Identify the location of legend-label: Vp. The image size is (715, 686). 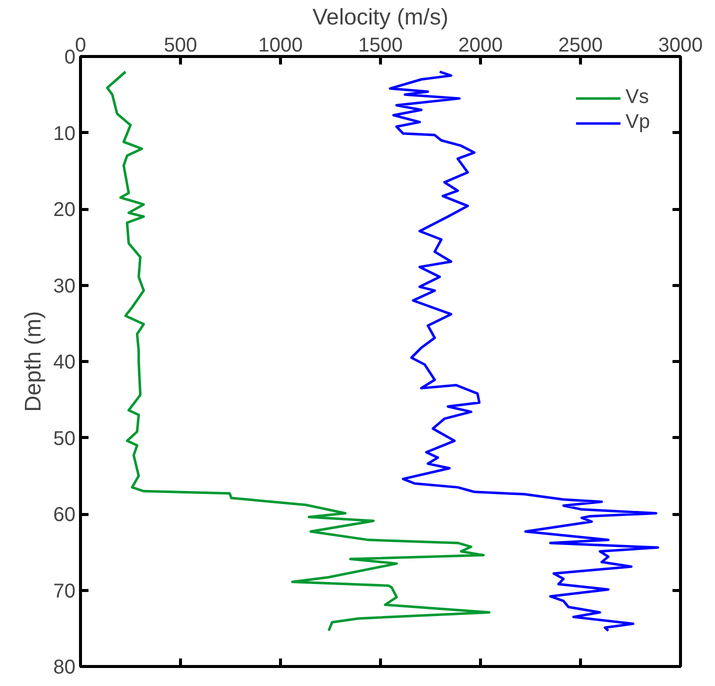
(638, 122).